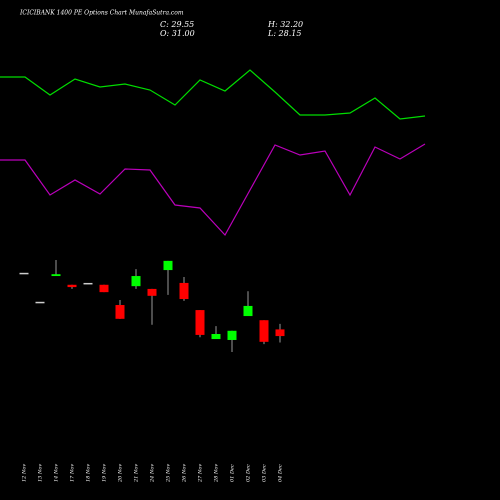 This screenshot has width=500, height=500. I want to click on x-tick-label: 28 Nov, so click(217, 473).